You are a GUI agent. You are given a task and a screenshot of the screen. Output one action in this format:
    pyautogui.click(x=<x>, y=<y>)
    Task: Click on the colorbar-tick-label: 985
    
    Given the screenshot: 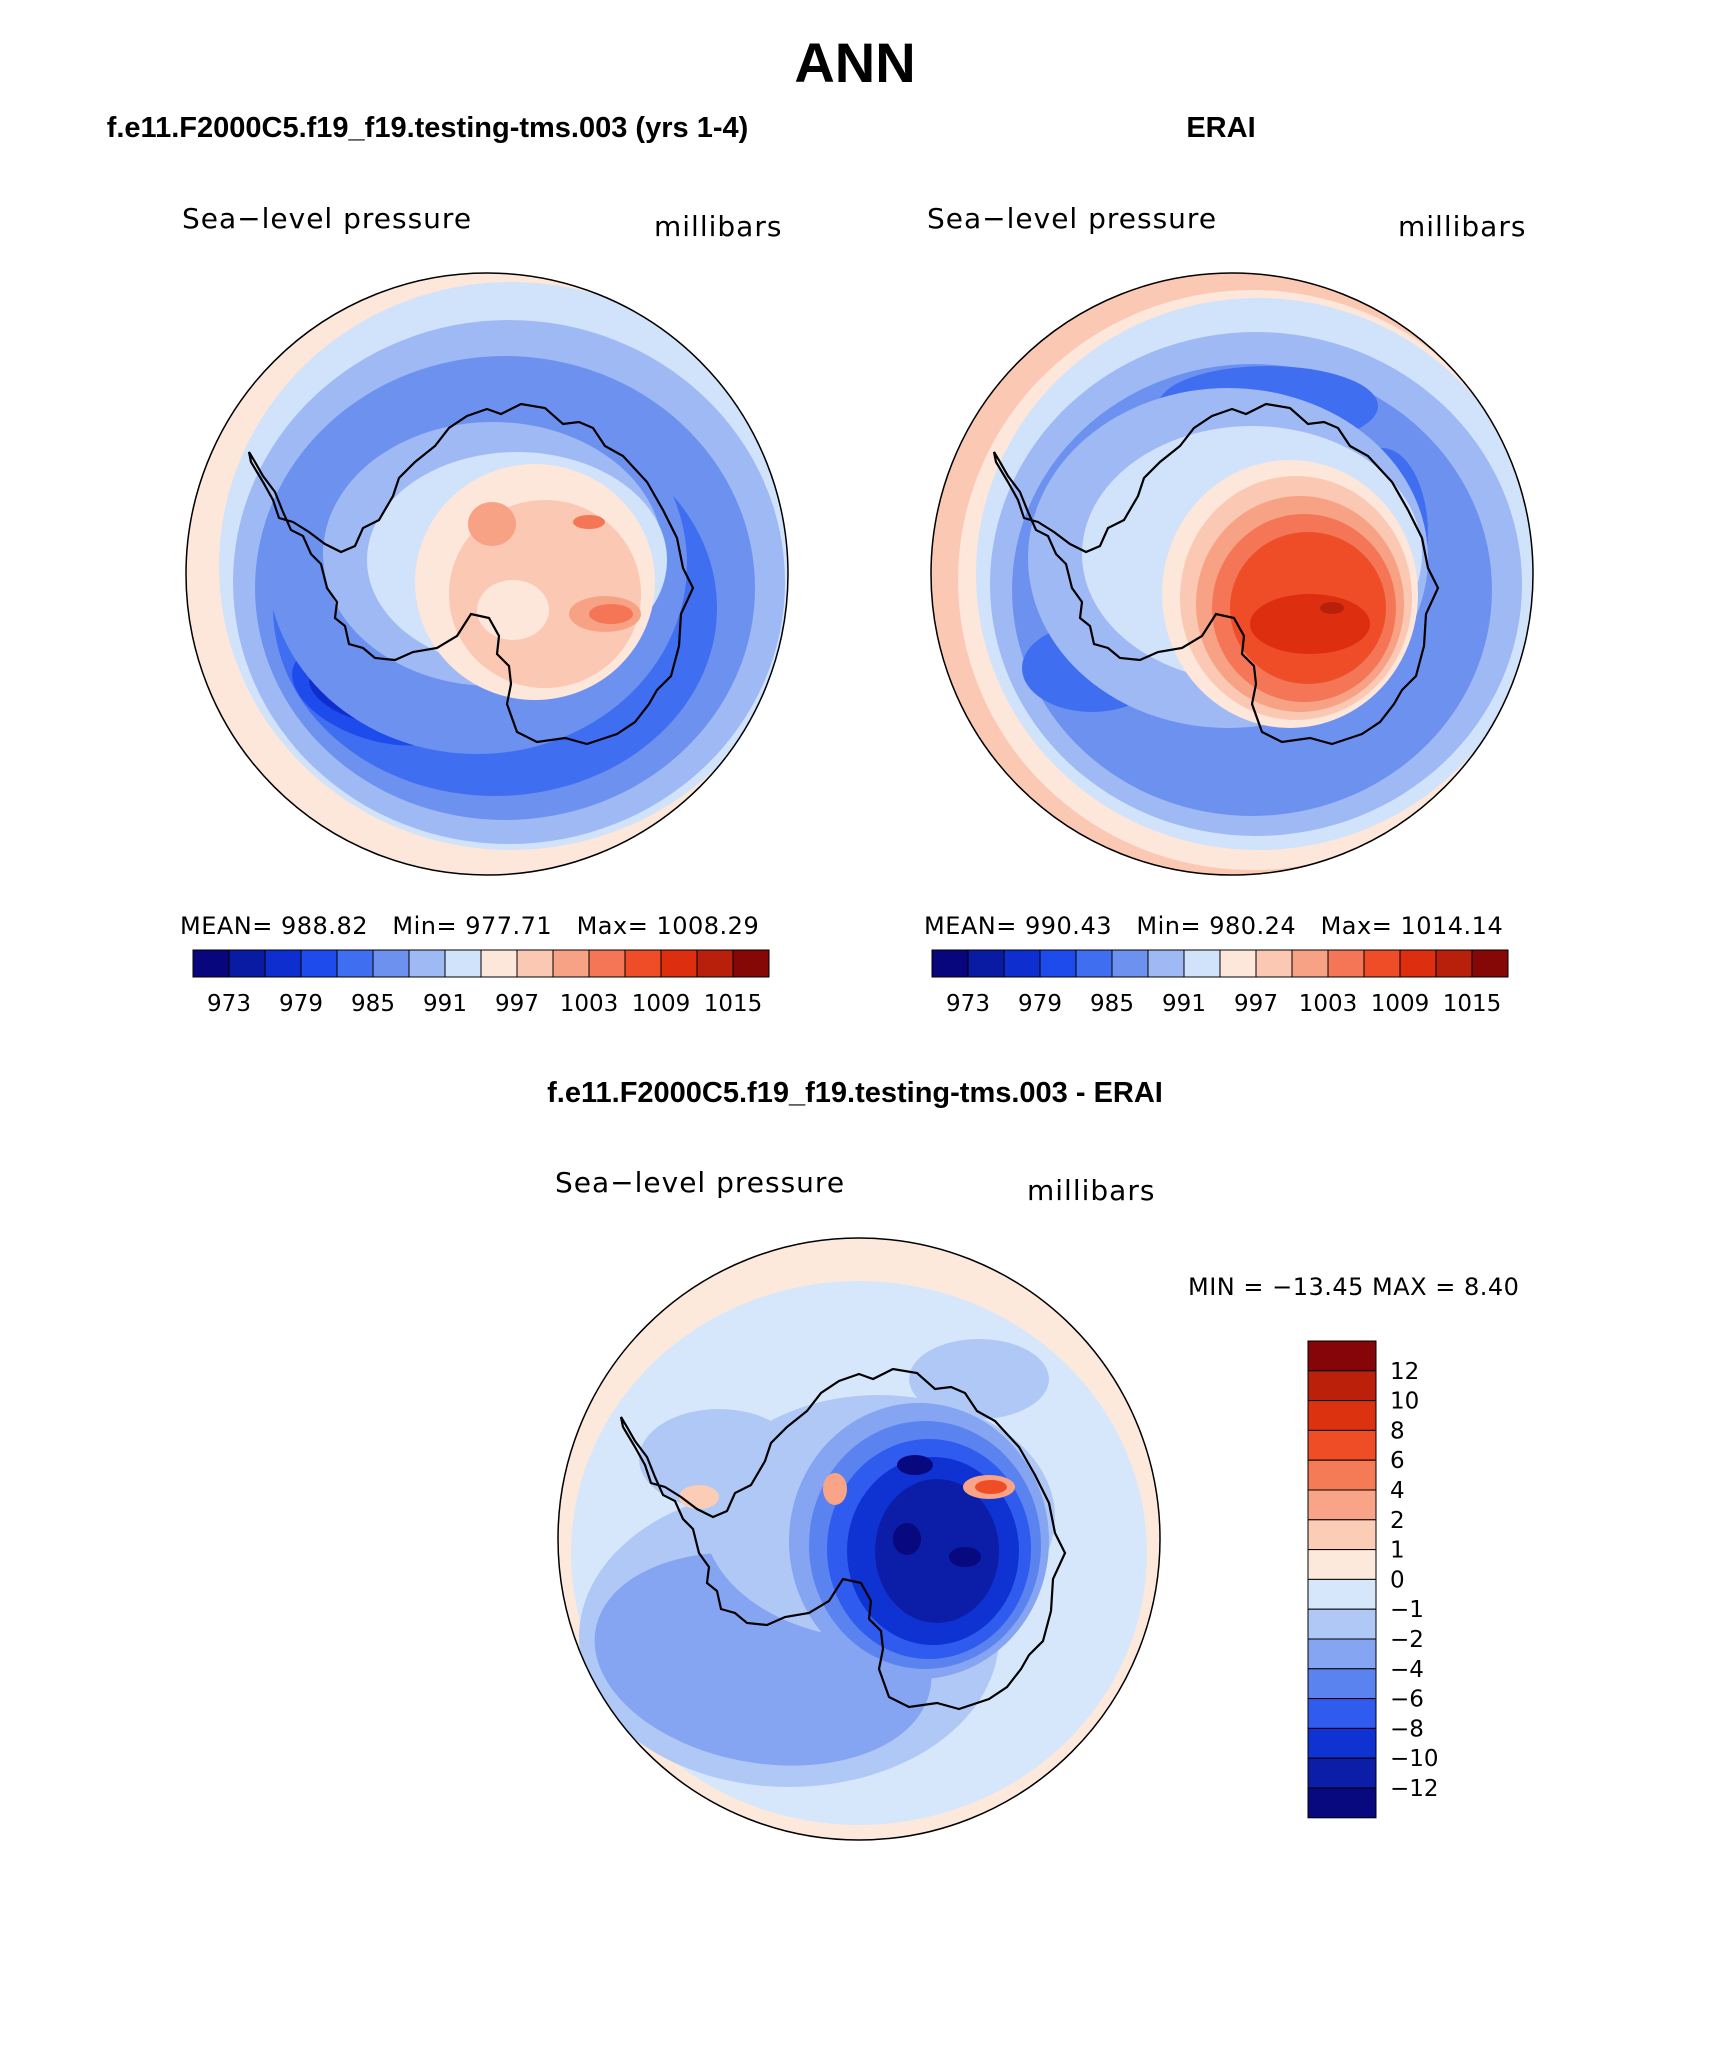 What is the action you would take?
    pyautogui.click(x=373, y=1004)
    